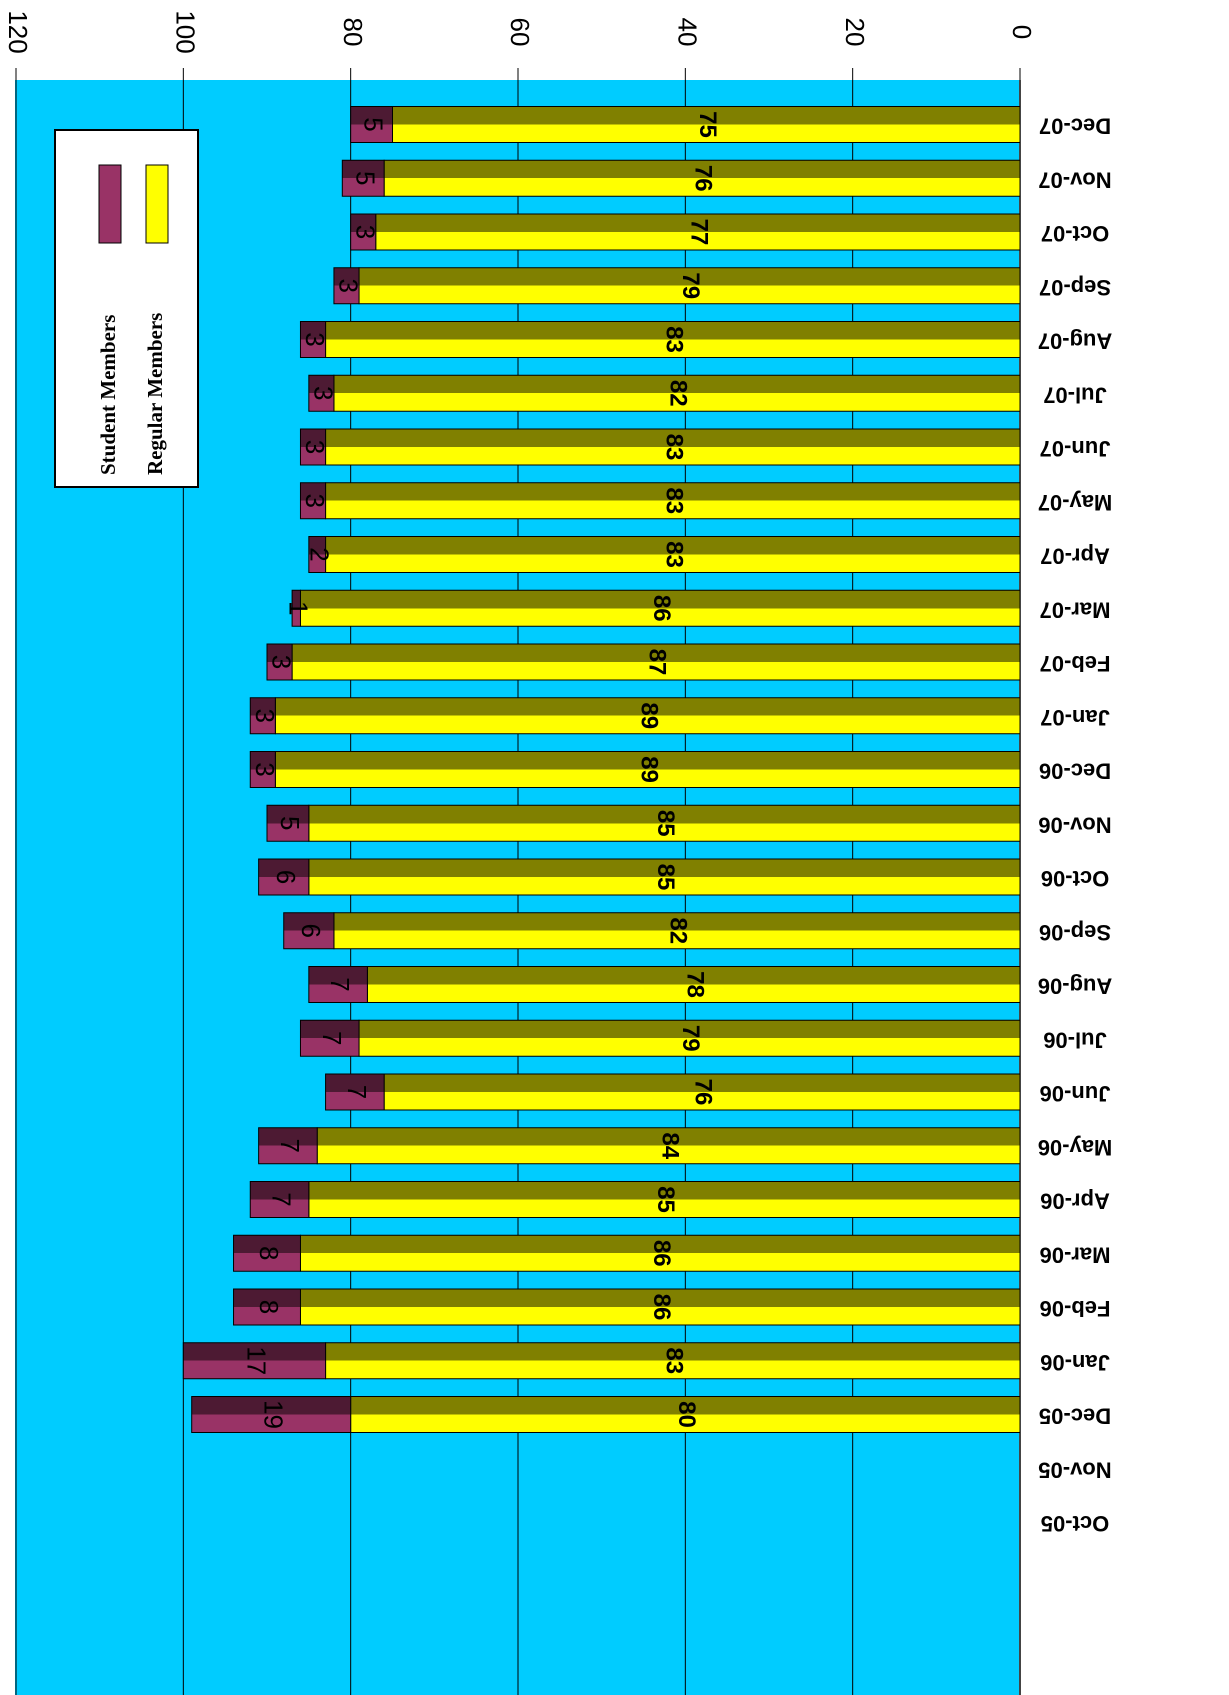  I want to click on legend-label: Regular Members, so click(155, 394).